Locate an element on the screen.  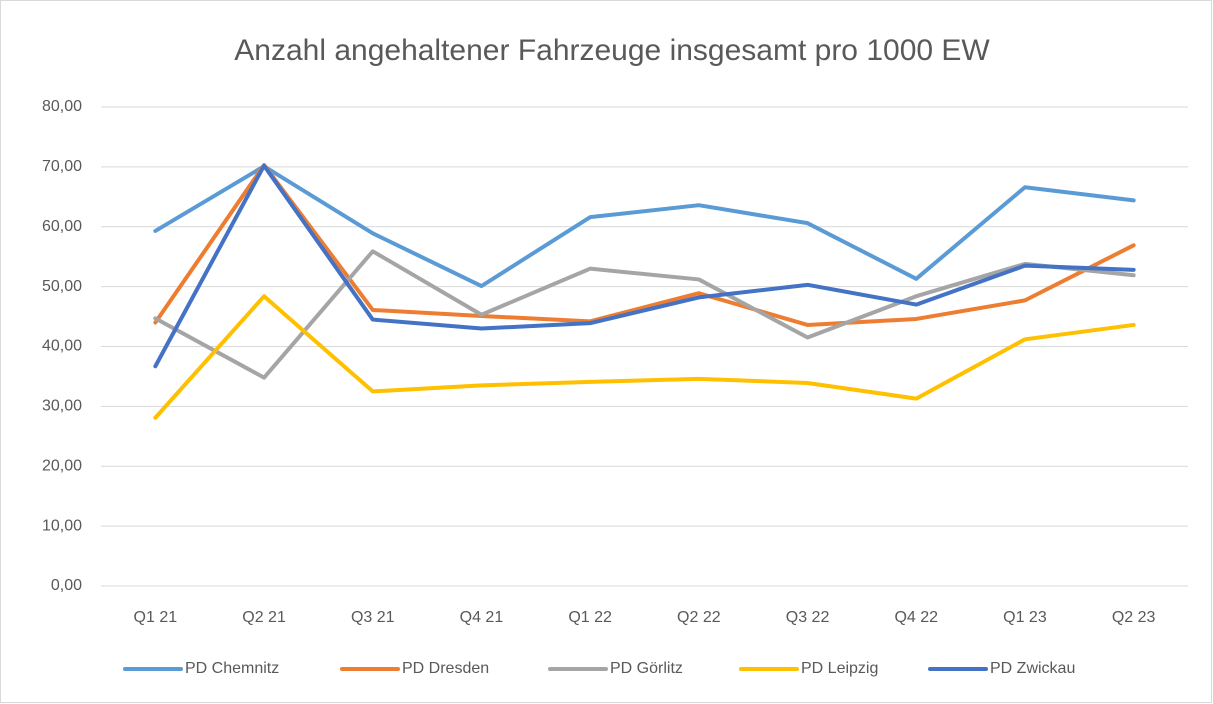
x-tick-label: Q1 21 is located at coordinates (156, 617).